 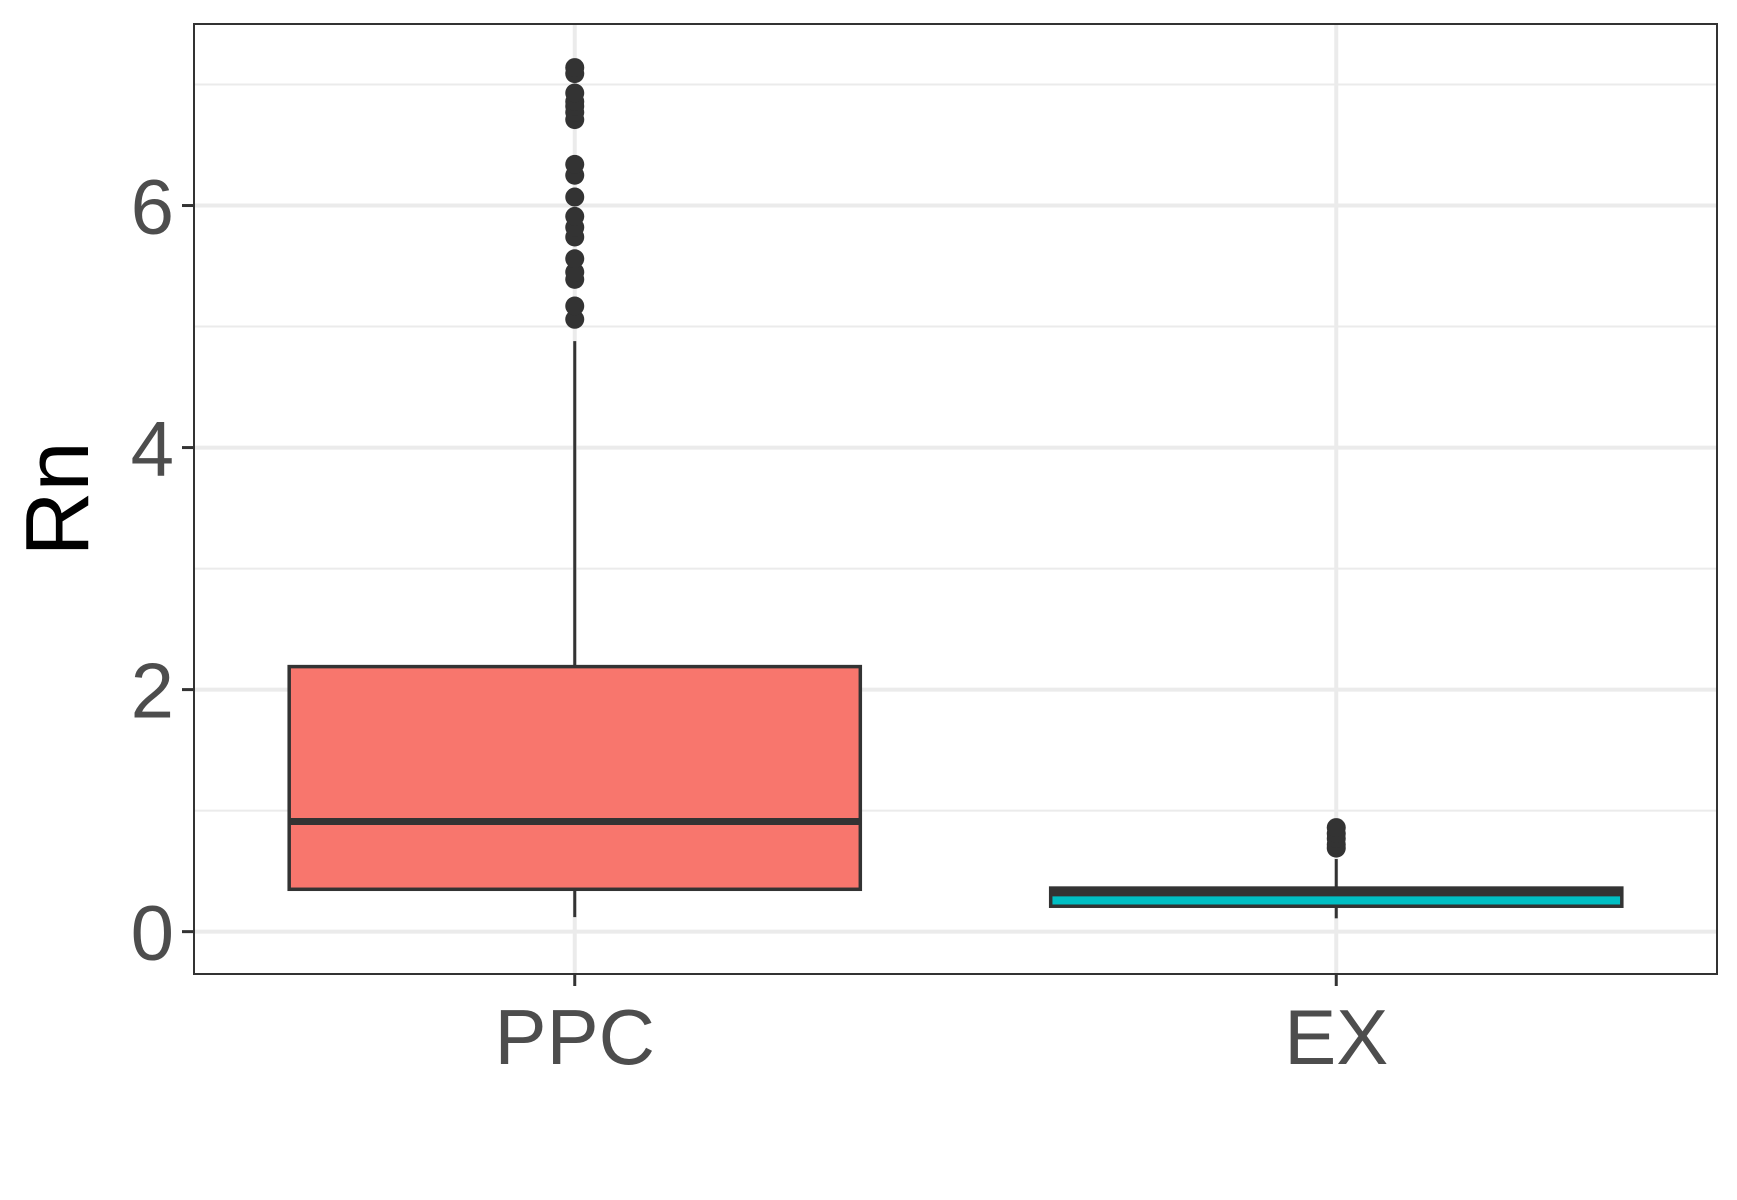 I want to click on y-axis-title: Rn, so click(x=58, y=498).